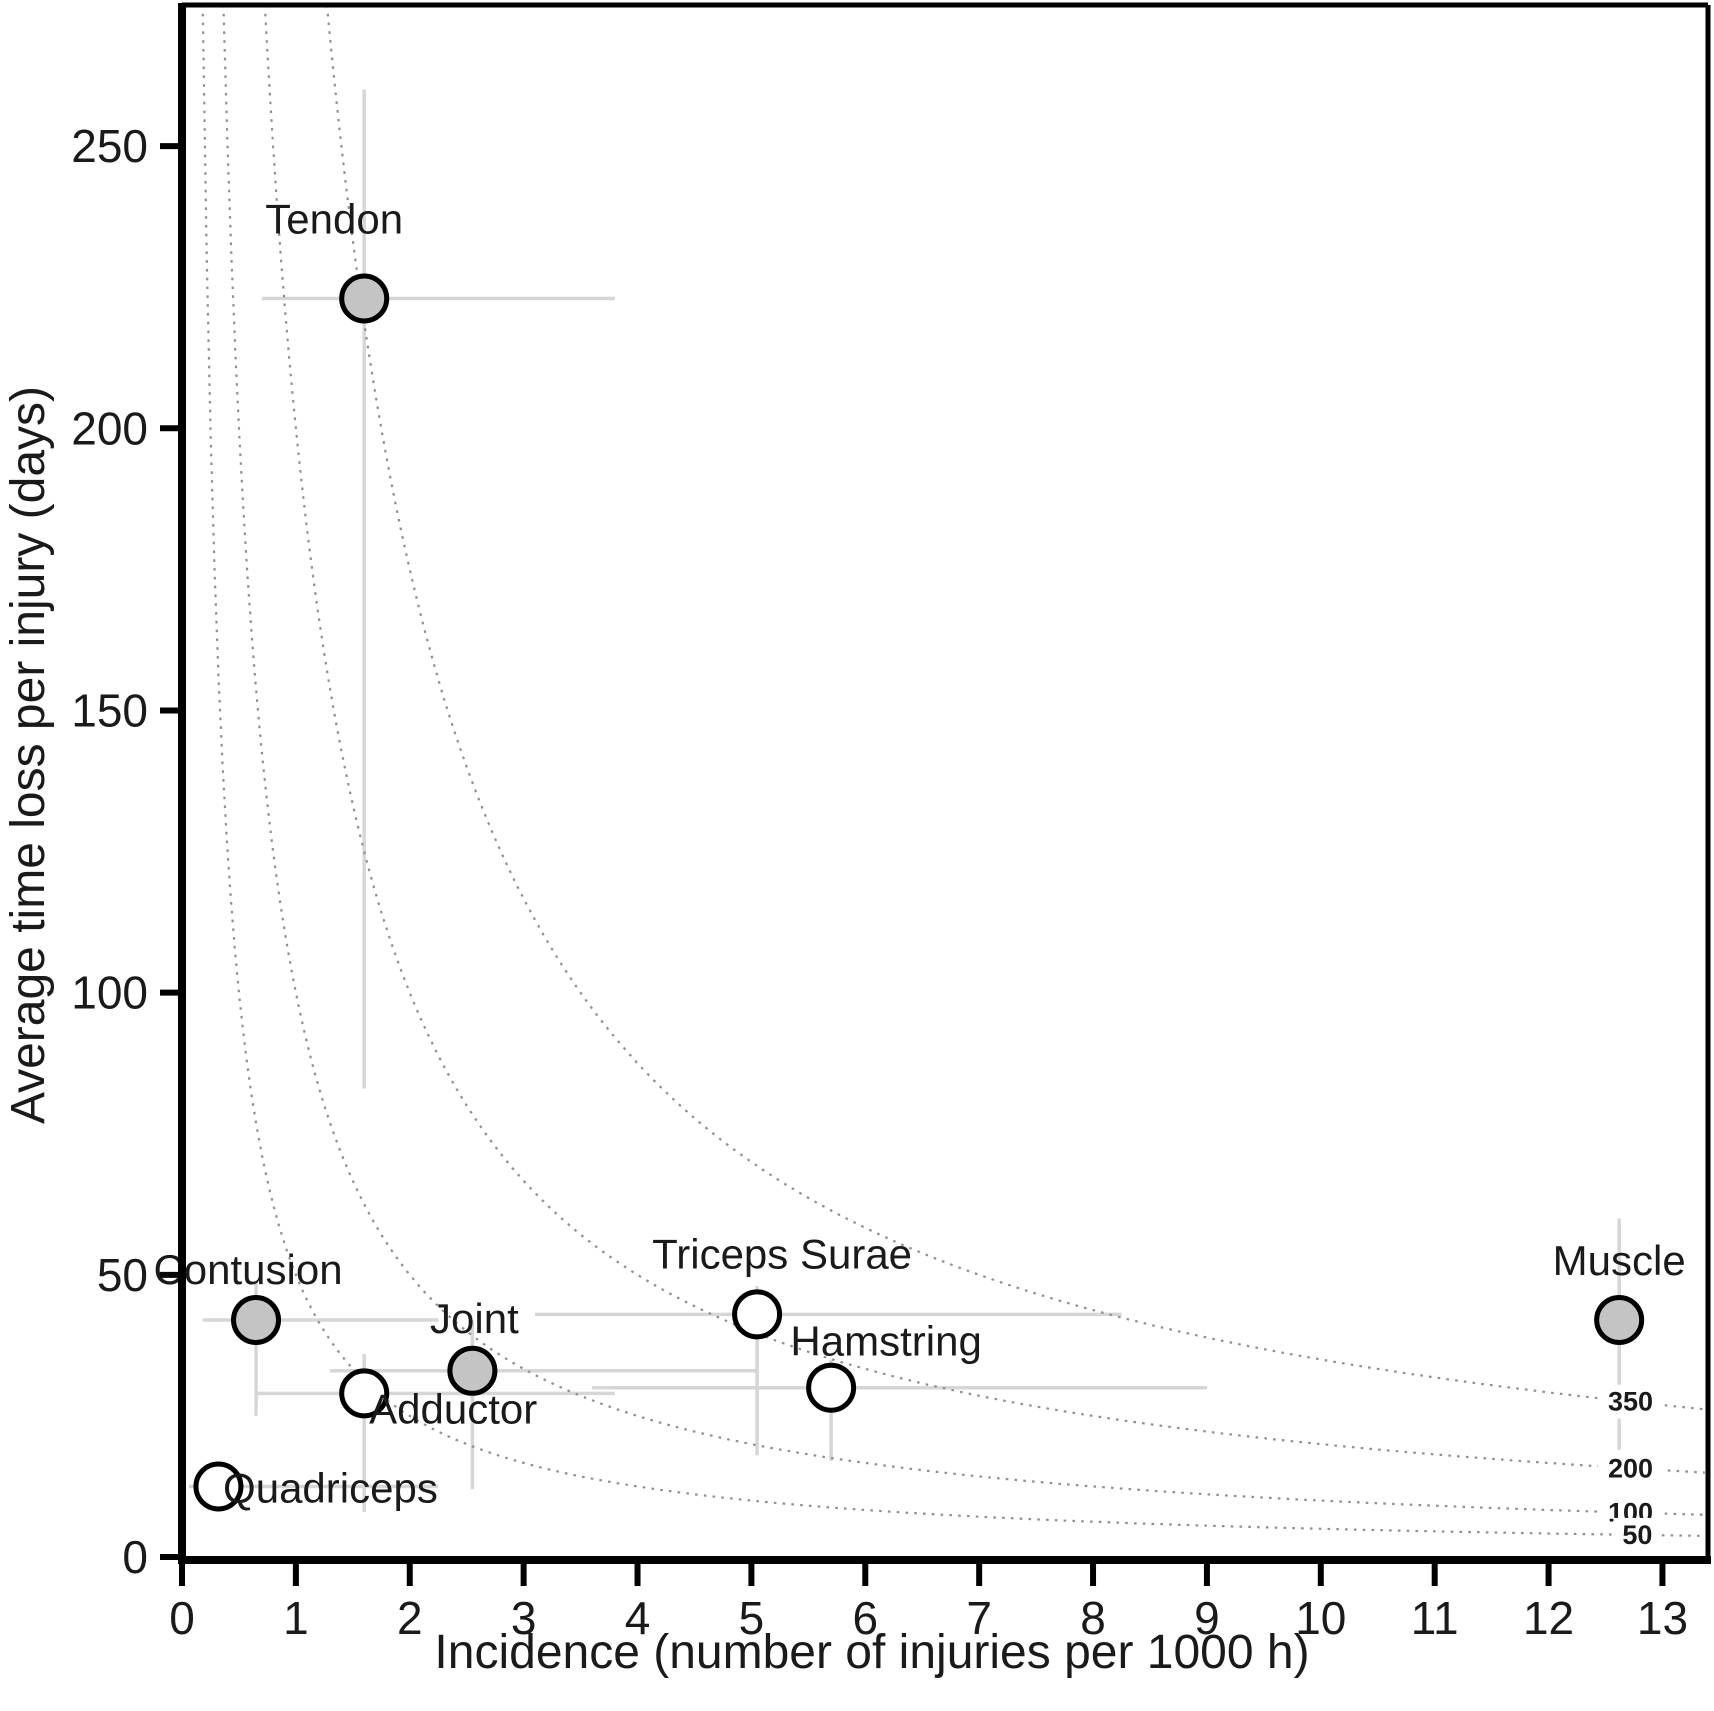 Image resolution: width=1714 pixels, height=1711 pixels. Describe the element at coordinates (1662, 1618) in the screenshot. I see `x-tick-label-13: 13` at that location.